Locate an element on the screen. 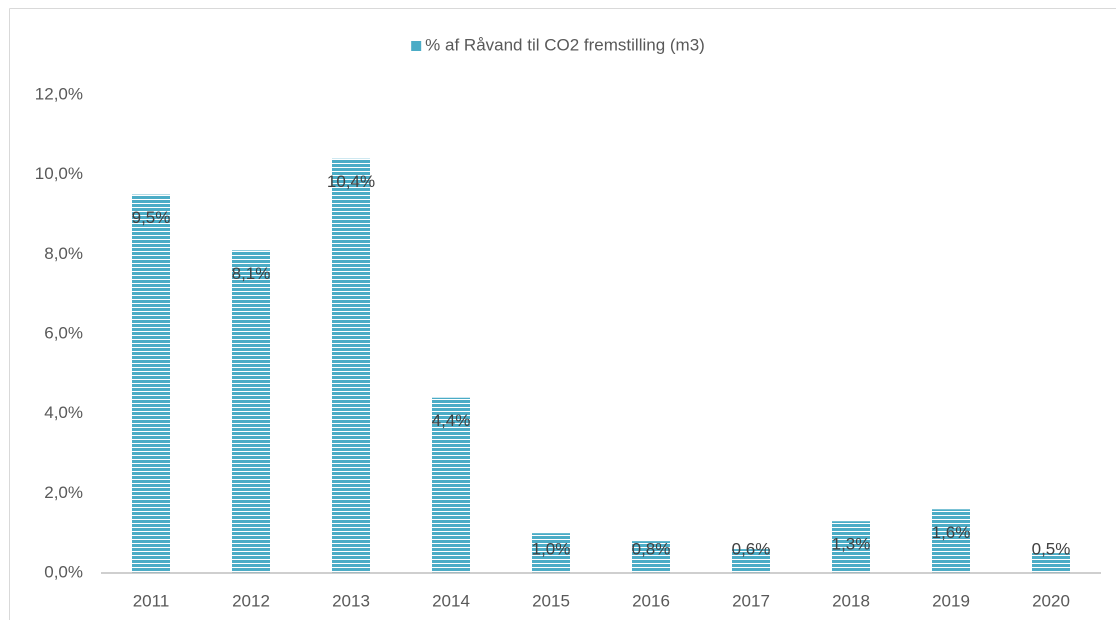 The image size is (1116, 620). value-label: 4,4% is located at coordinates (451, 420).